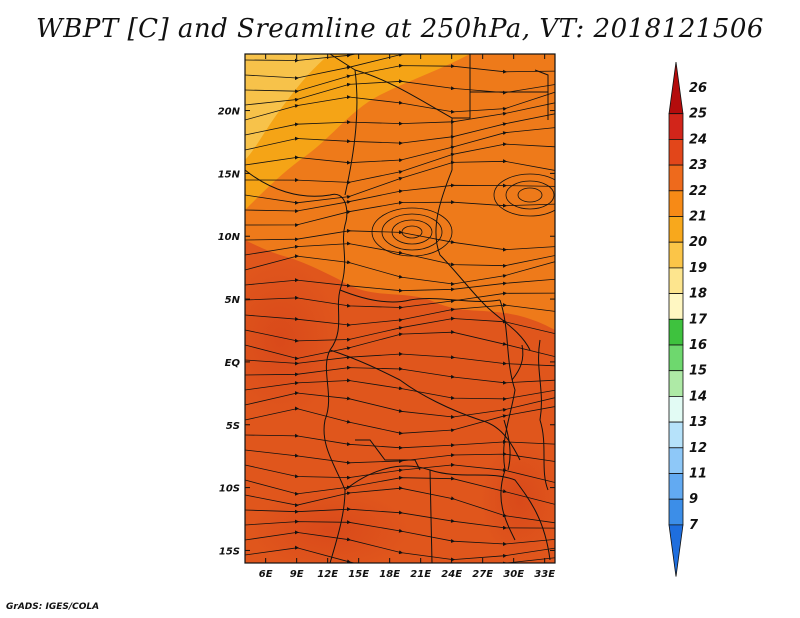 Image resolution: width=800 pixels, height=618 pixels. I want to click on lat-label: 15S, so click(229, 551).